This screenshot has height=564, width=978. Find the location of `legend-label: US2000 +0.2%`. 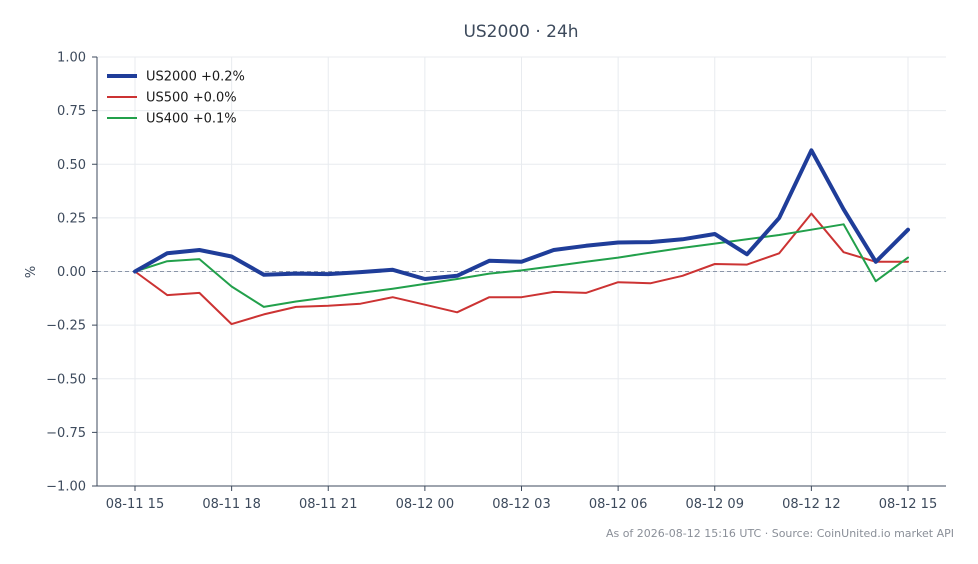

legend-label: US2000 +0.2% is located at coordinates (195, 77).